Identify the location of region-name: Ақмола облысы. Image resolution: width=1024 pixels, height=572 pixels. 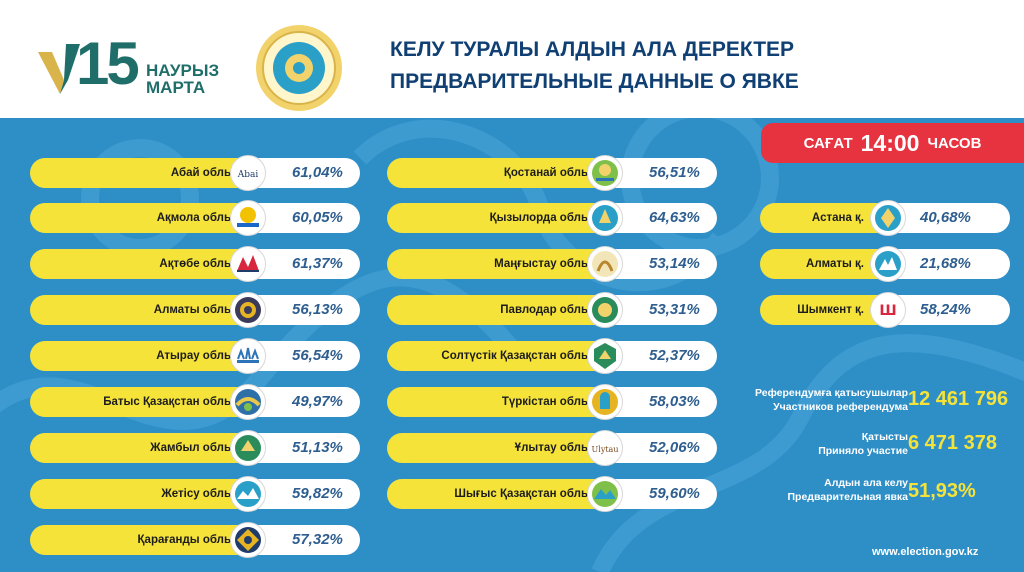
(203, 218).